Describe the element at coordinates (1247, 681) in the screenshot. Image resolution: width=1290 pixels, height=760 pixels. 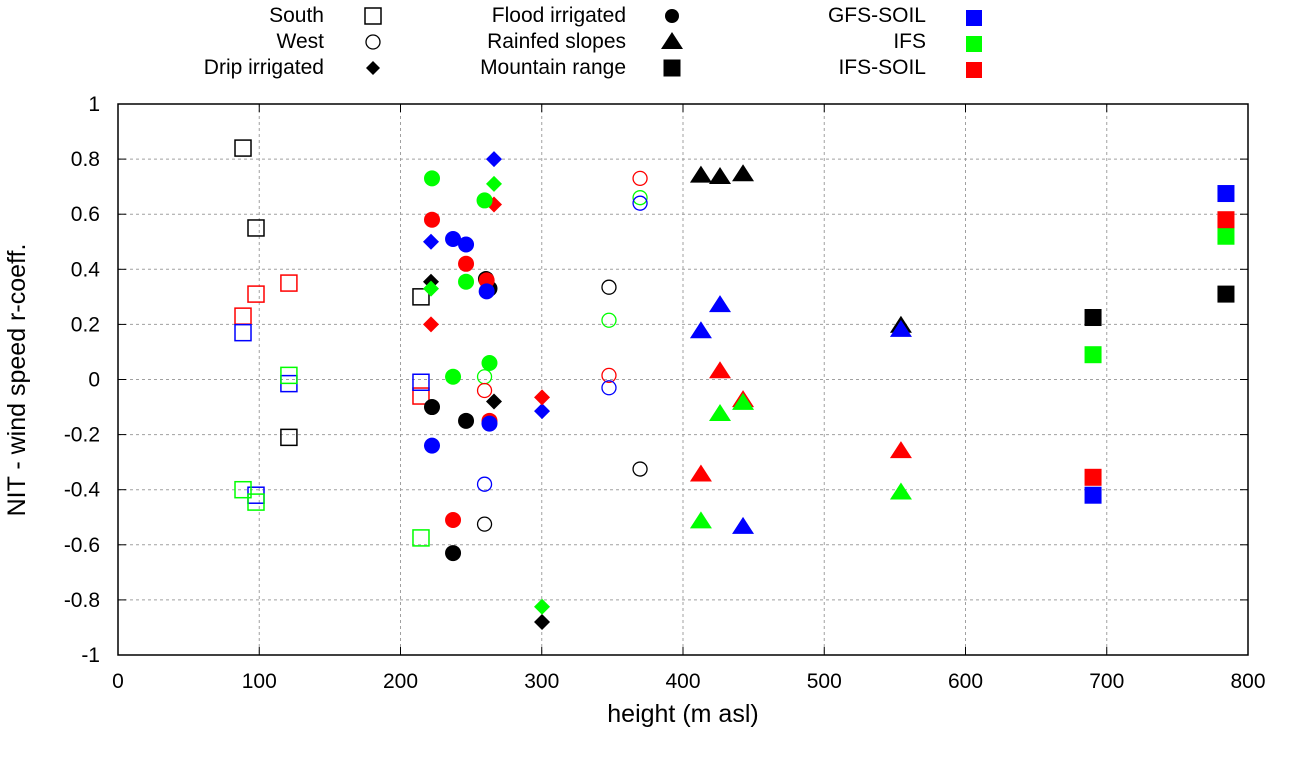
I see `x-tick-label: 800` at that location.